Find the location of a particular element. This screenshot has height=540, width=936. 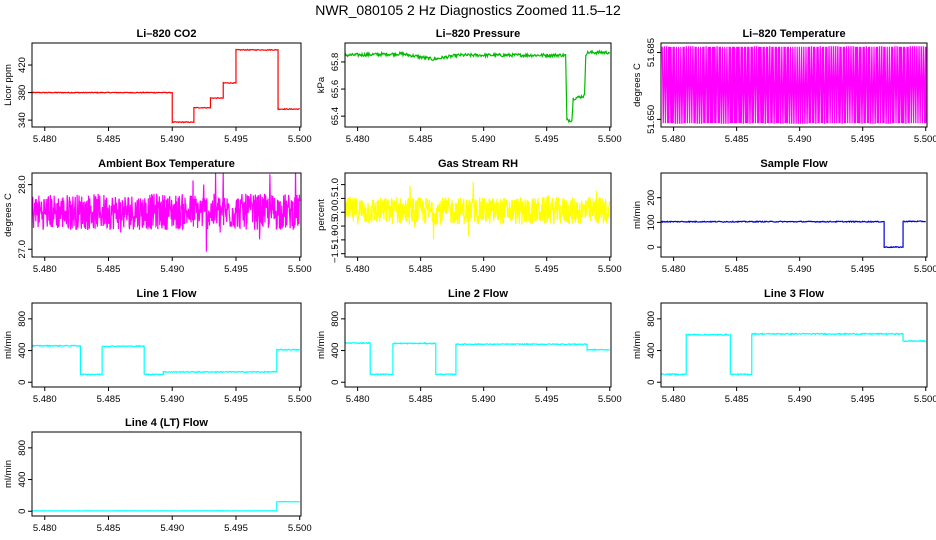

y-tick-label: 420 is located at coordinates (22, 65).